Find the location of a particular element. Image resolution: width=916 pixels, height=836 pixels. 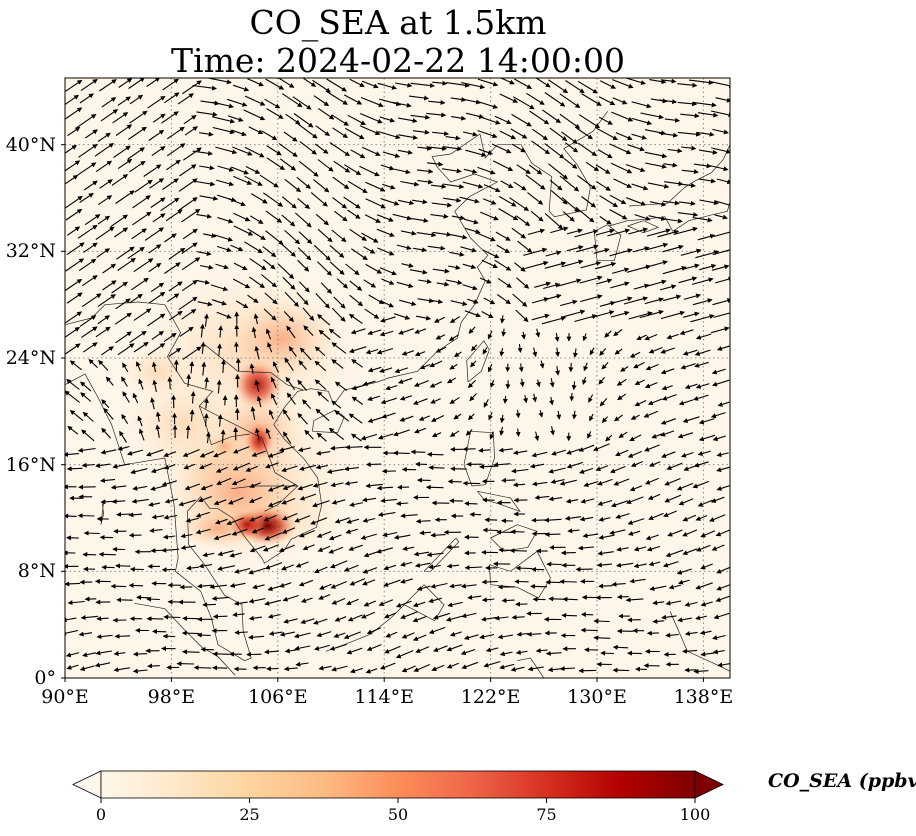

plot-title-line1: CO_SEA at 1.5km is located at coordinates (398, 22).